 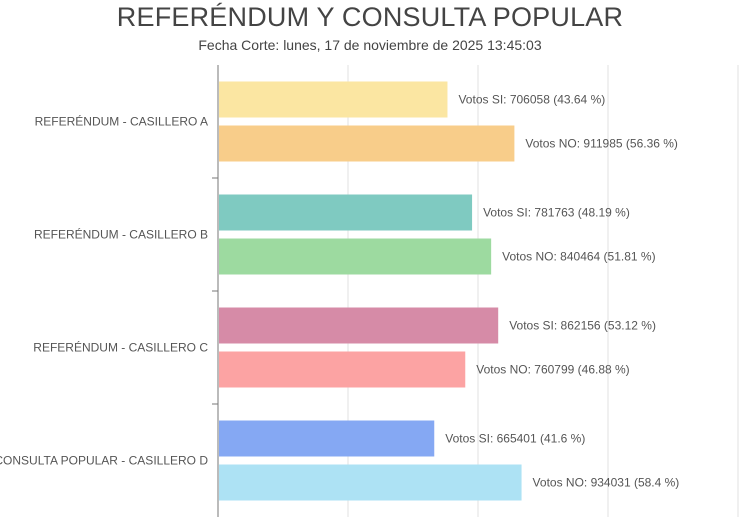 I want to click on data-label: Votos SI: 862156 (53.12 %), so click(x=582, y=326).